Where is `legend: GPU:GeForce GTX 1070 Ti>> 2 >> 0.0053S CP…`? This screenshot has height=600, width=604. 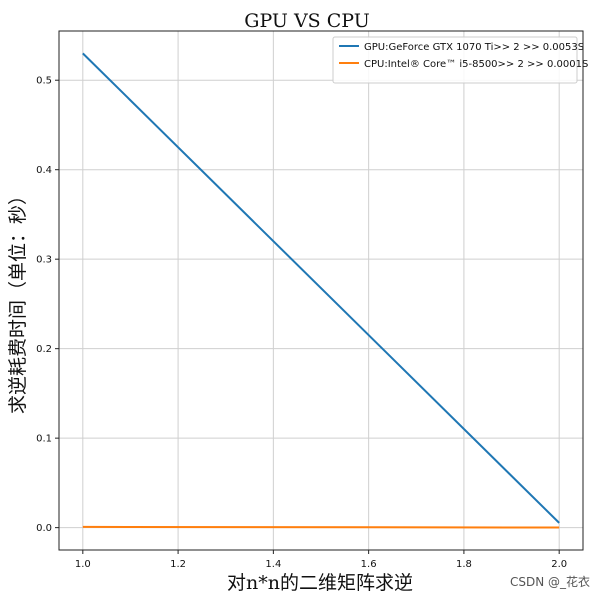
legend: GPU:GeForce GTX 1070 Ti>> 2 >> 0.0053S CP… is located at coordinates (460, 60).